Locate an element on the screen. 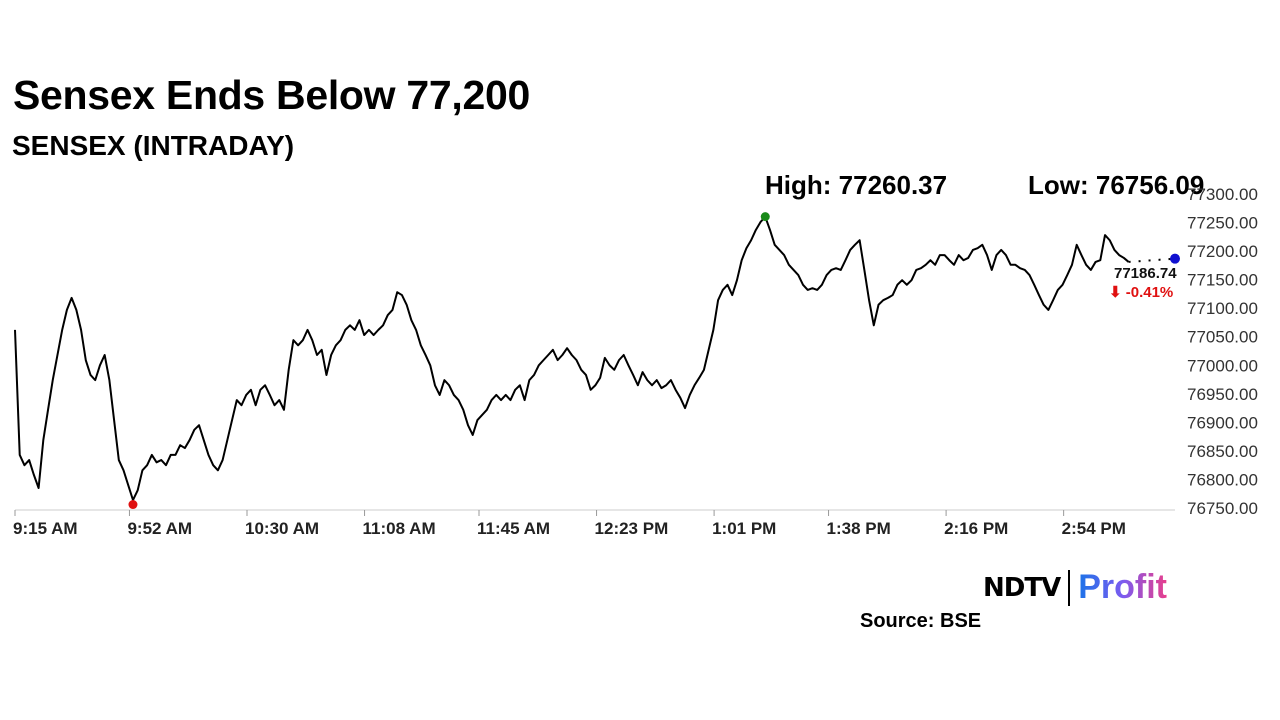 The height and width of the screenshot is (720, 1280). x-tick-label: 10:30 AM is located at coordinates (282, 528).